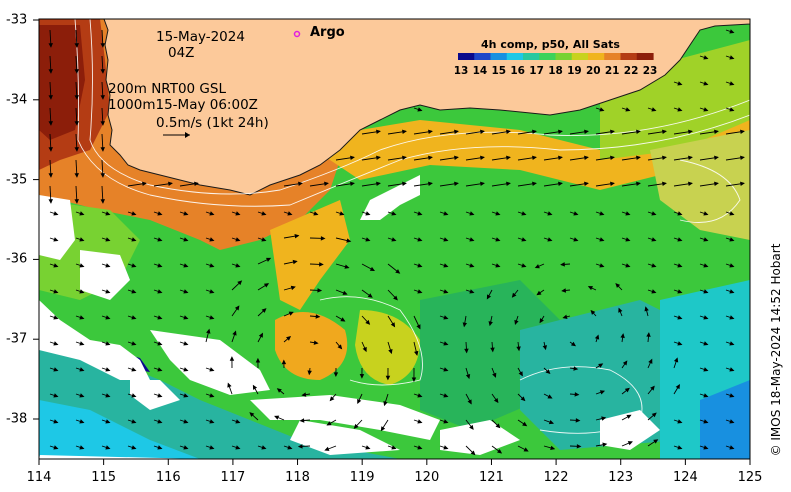  I want to click on colorbar-tick-label: 15, so click(499, 71).